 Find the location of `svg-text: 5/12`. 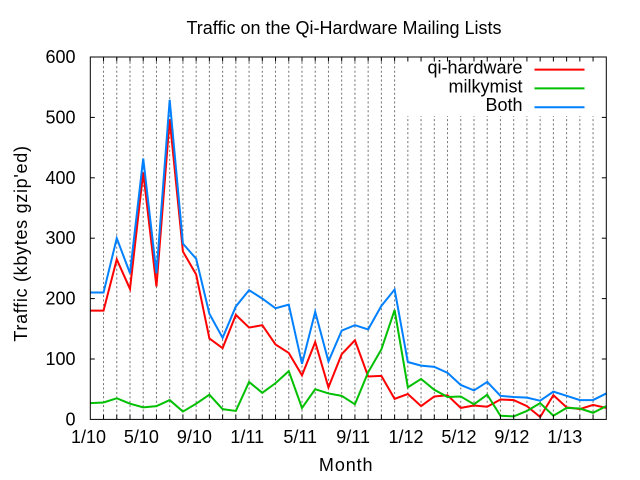

svg-text: 5/12 is located at coordinates (458, 437).